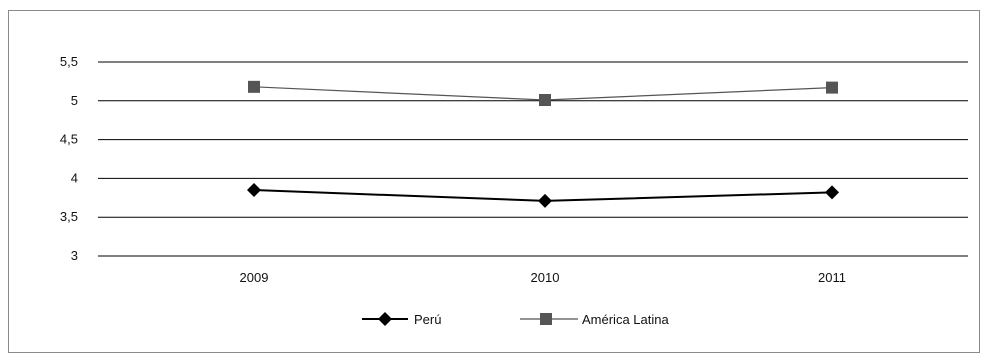 Image resolution: width=988 pixels, height=363 pixels. What do you see at coordinates (69, 61) in the screenshot?
I see `y-tick-label: 5,5` at bounding box center [69, 61].